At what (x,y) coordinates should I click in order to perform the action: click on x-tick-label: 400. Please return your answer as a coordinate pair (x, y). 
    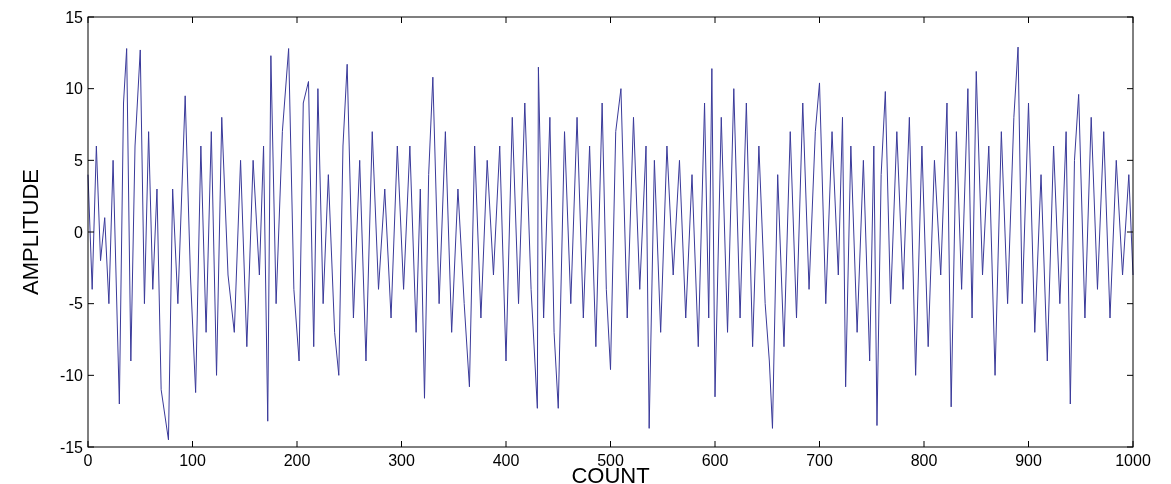
    Looking at the image, I should click on (506, 460).